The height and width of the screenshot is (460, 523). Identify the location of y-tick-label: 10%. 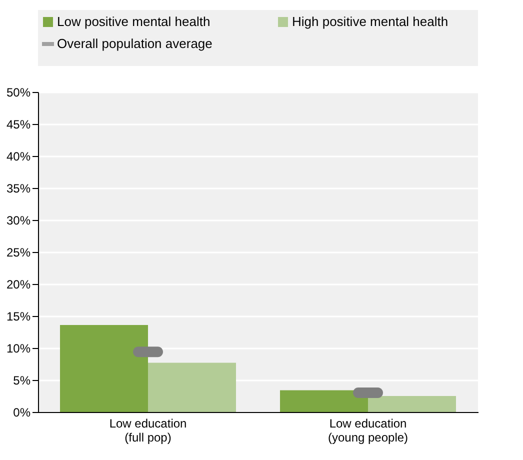
(18, 349).